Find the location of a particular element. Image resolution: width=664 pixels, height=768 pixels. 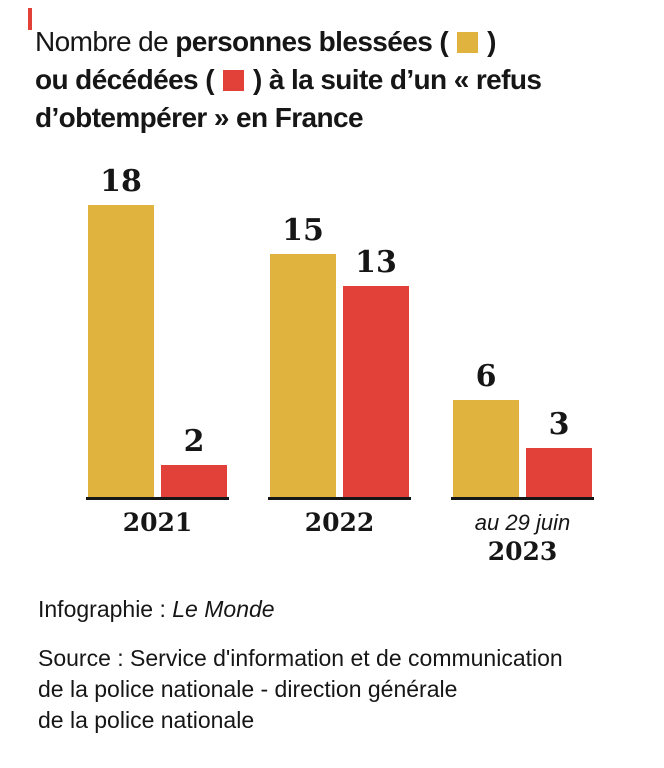

bar-column: 13 is located at coordinates (376, 372).